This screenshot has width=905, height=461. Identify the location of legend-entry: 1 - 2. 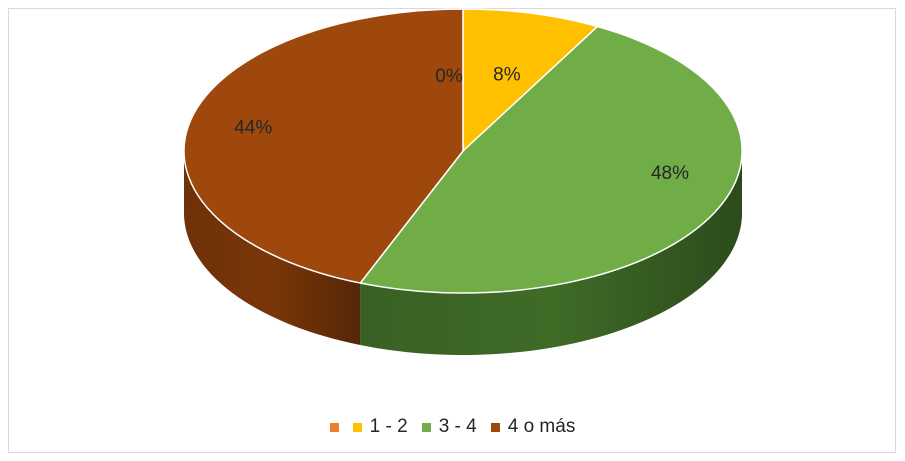
(380, 427).